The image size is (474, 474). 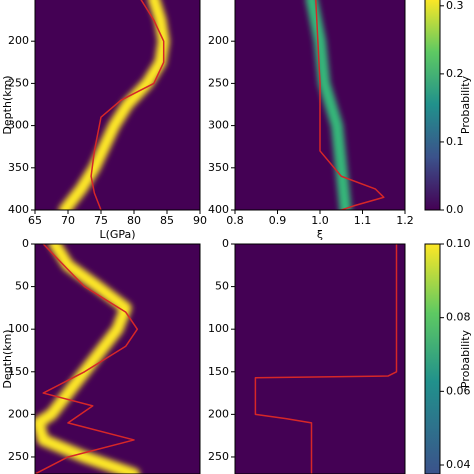 I want to click on x-tick-label: 0.8, so click(x=235, y=220).